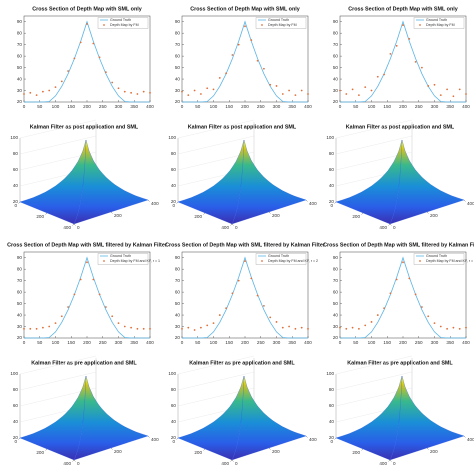 The height and width of the screenshot is (474, 474). I want to click on z-tick-label: 100, so click(330, 137).